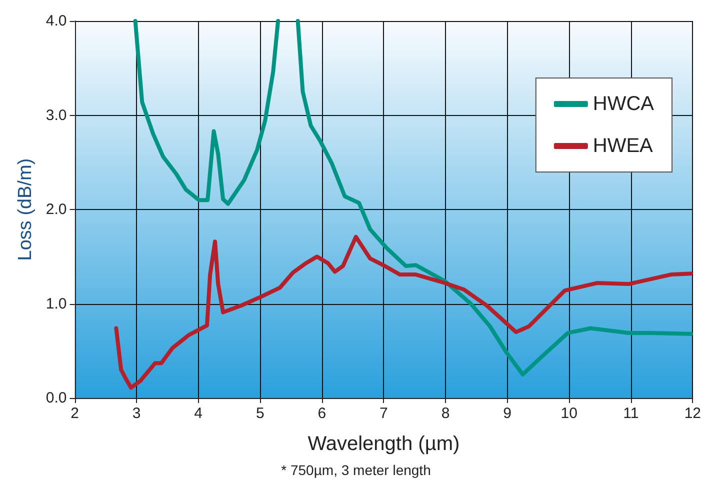 This screenshot has height=487, width=712. What do you see at coordinates (623, 146) in the screenshot?
I see `legend-label: HWEA` at bounding box center [623, 146].